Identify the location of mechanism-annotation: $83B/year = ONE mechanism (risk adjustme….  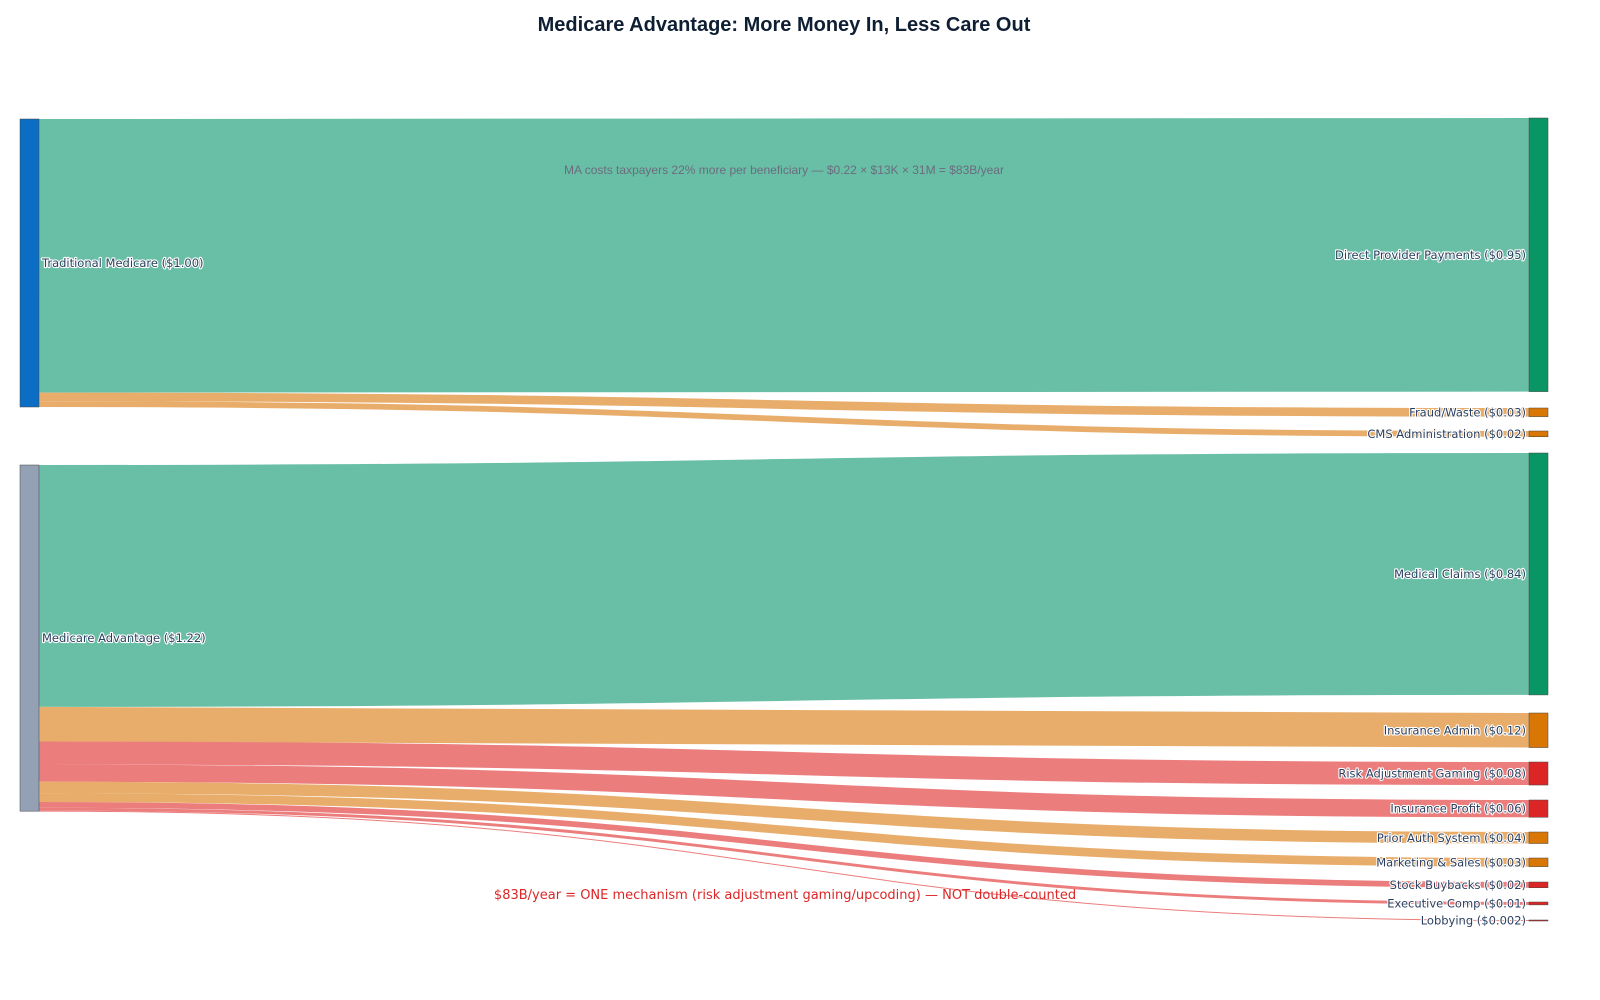
(785, 895).